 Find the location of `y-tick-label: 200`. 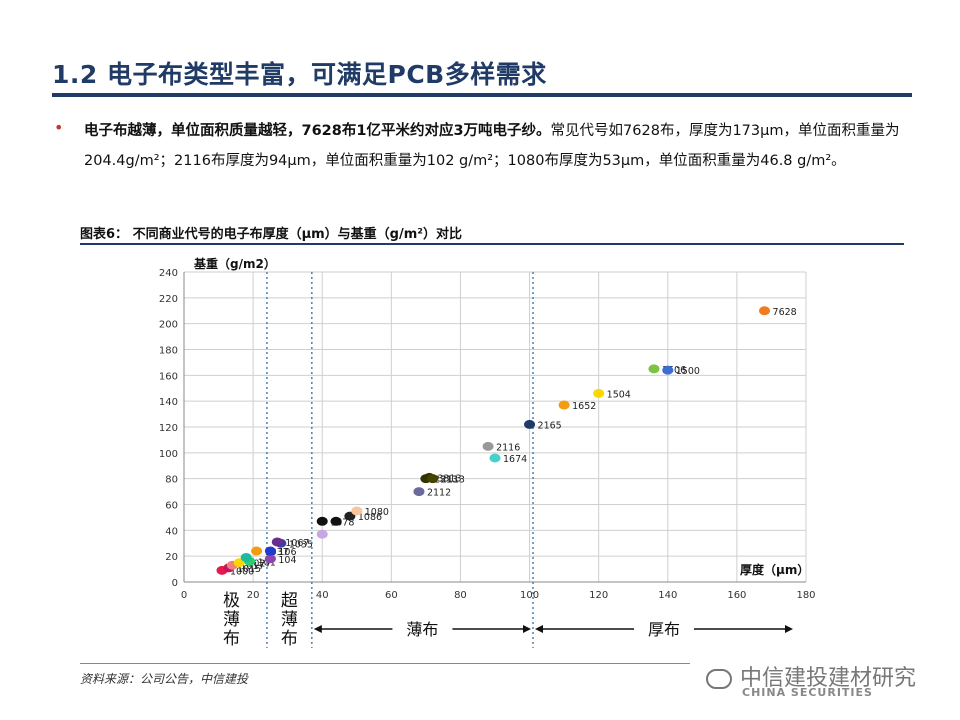

y-tick-label: 200 is located at coordinates (168, 325).